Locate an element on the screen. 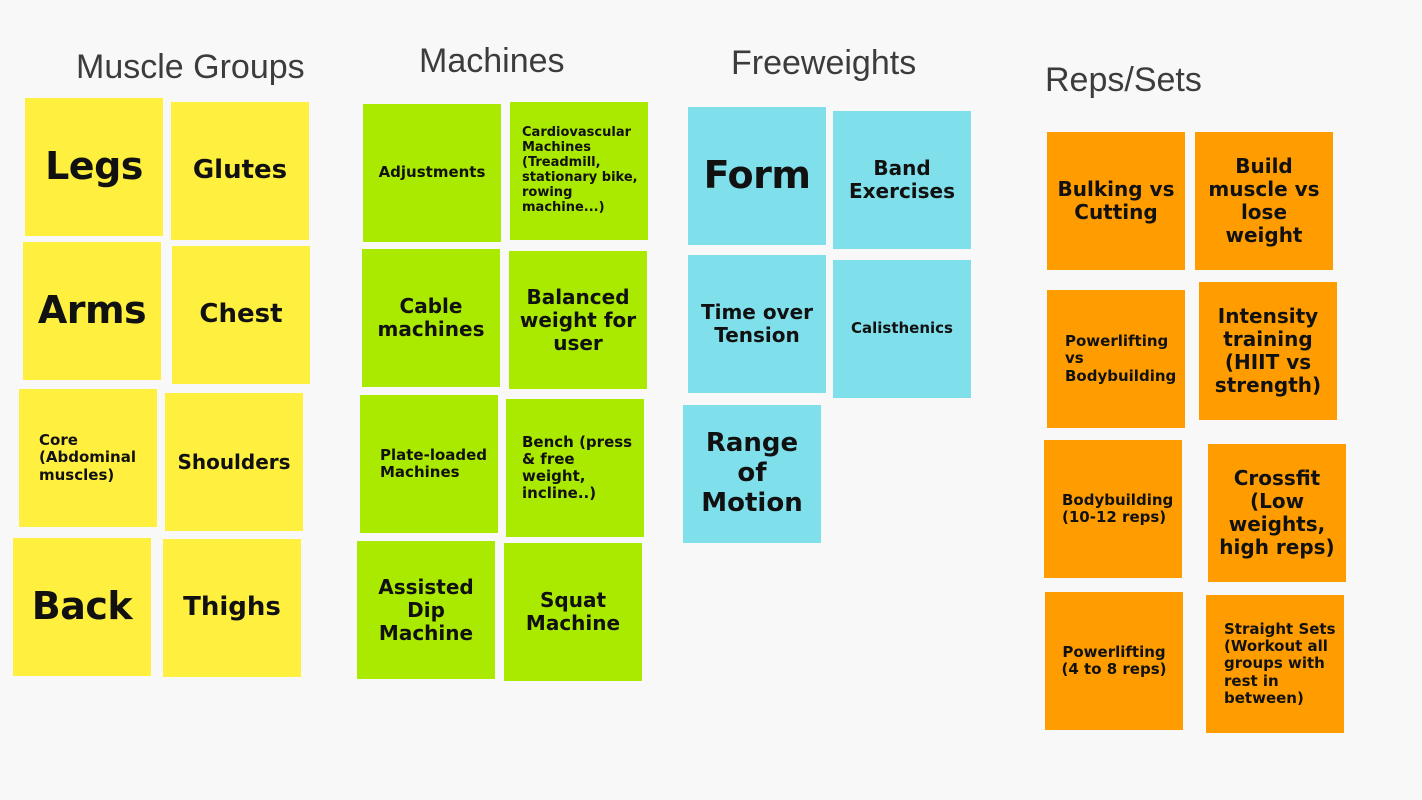 Image resolution: width=1422 pixels, height=800 pixels. note-text: Adjustments is located at coordinates (432, 172).